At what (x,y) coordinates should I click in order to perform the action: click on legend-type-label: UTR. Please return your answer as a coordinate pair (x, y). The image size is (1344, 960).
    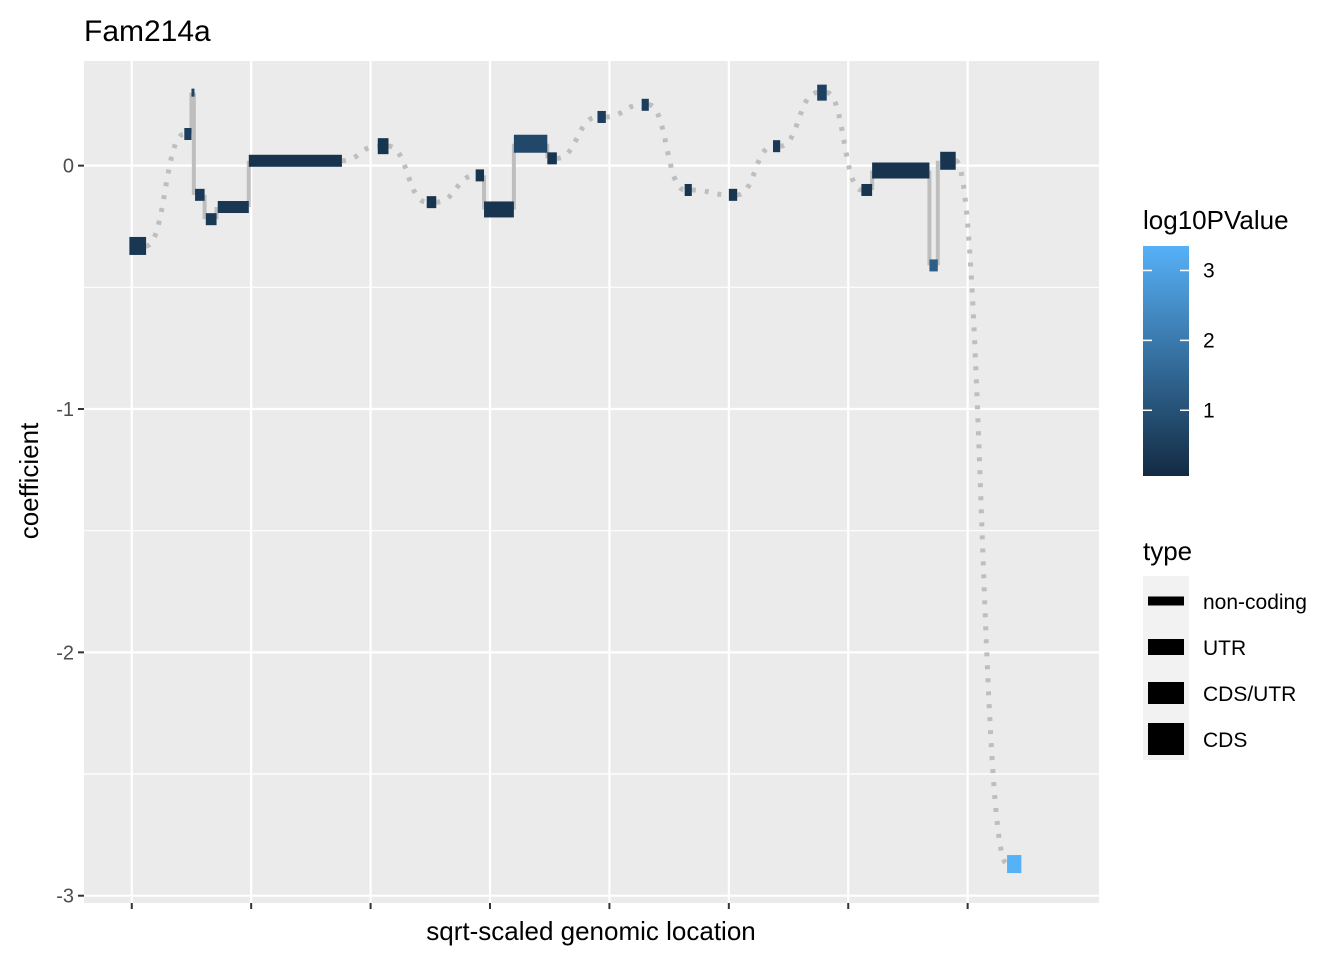
    Looking at the image, I should click on (1224, 648).